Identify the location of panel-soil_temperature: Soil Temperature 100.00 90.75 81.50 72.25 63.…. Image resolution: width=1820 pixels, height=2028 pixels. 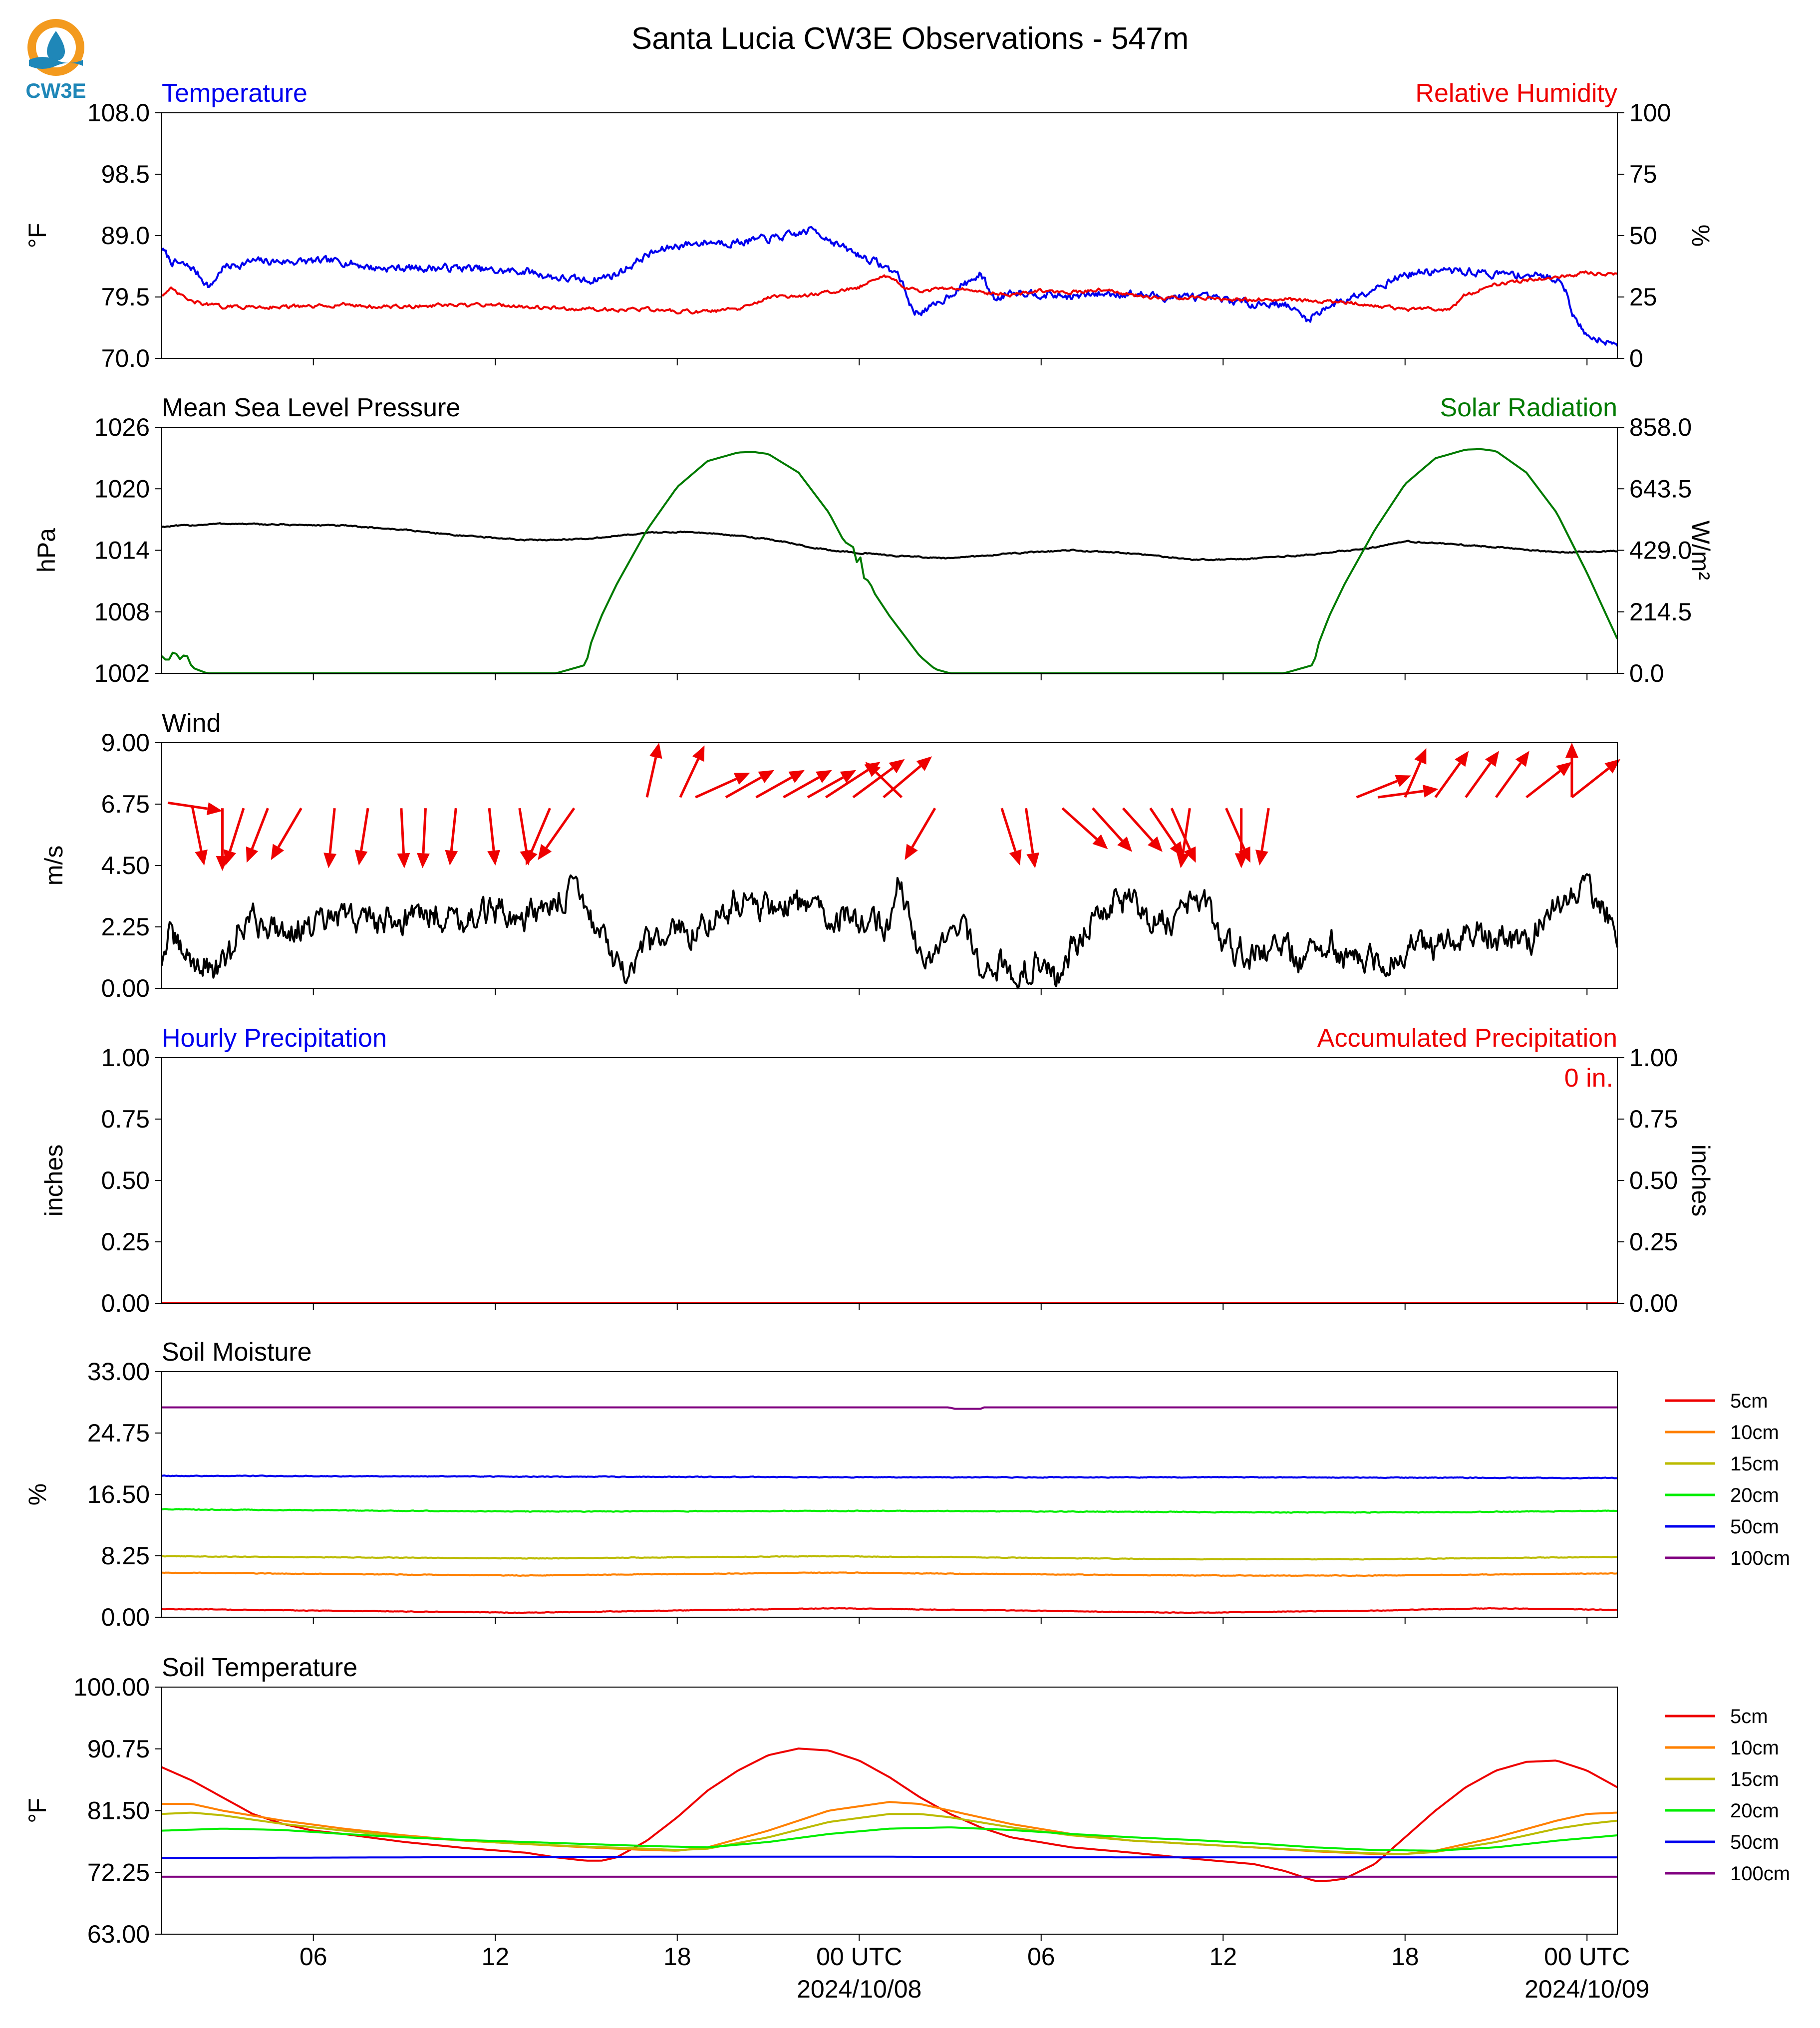
(906, 1800).